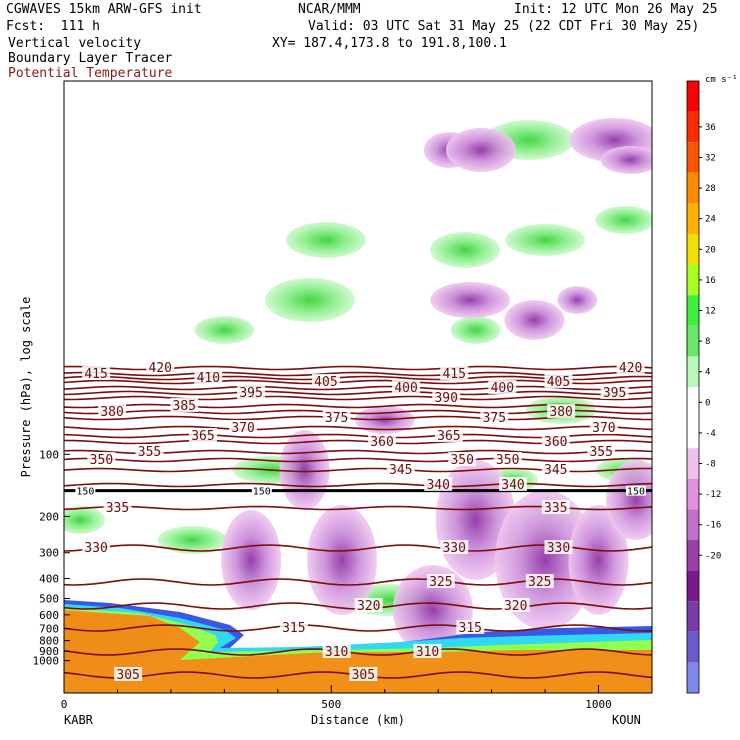  What do you see at coordinates (49, 516) in the screenshot?
I see `y-tick-label: 200` at bounding box center [49, 516].